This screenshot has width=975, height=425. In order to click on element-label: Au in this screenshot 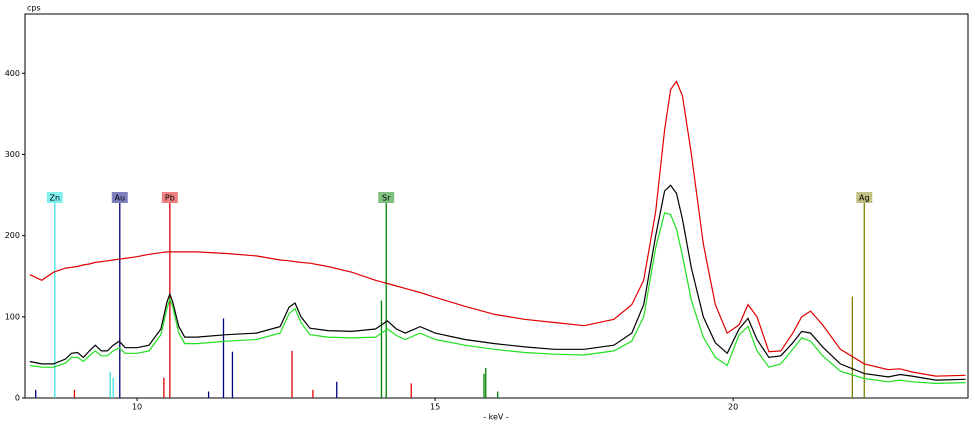, I will do `click(120, 198)`.